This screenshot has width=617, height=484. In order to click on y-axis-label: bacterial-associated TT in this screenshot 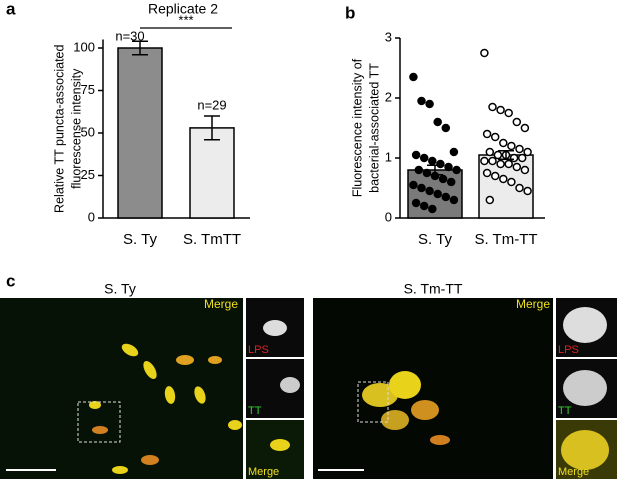, I will do `click(374, 128)`.